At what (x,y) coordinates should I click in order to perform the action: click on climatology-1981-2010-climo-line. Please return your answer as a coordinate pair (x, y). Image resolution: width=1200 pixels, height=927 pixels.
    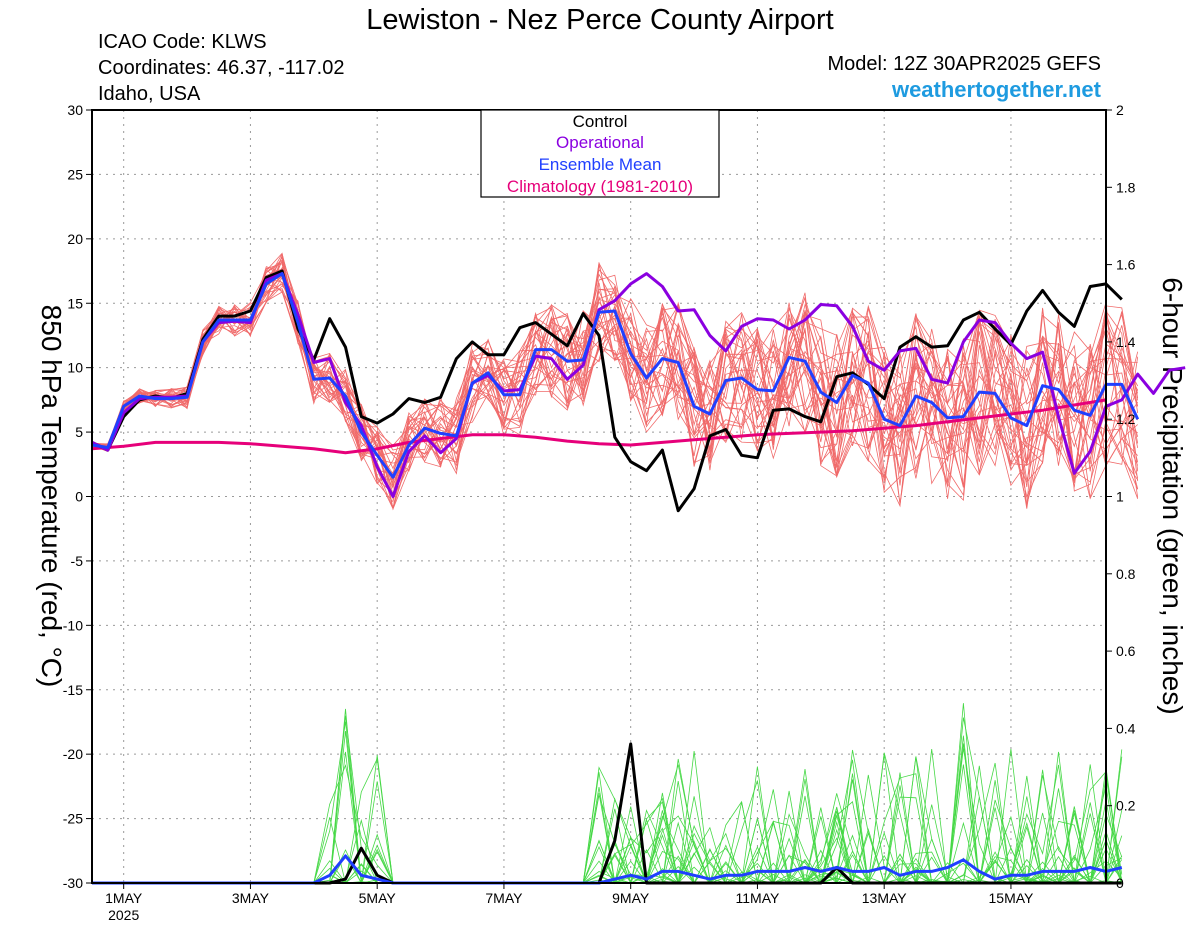
    Looking at the image, I should click on (599, 426).